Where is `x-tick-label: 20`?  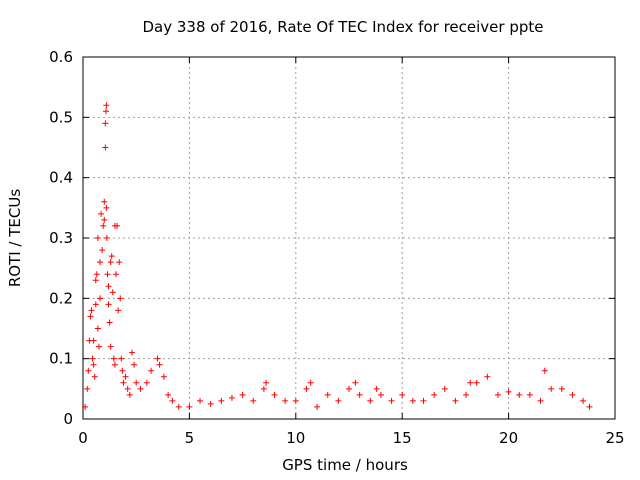
x-tick-label: 20 is located at coordinates (508, 438).